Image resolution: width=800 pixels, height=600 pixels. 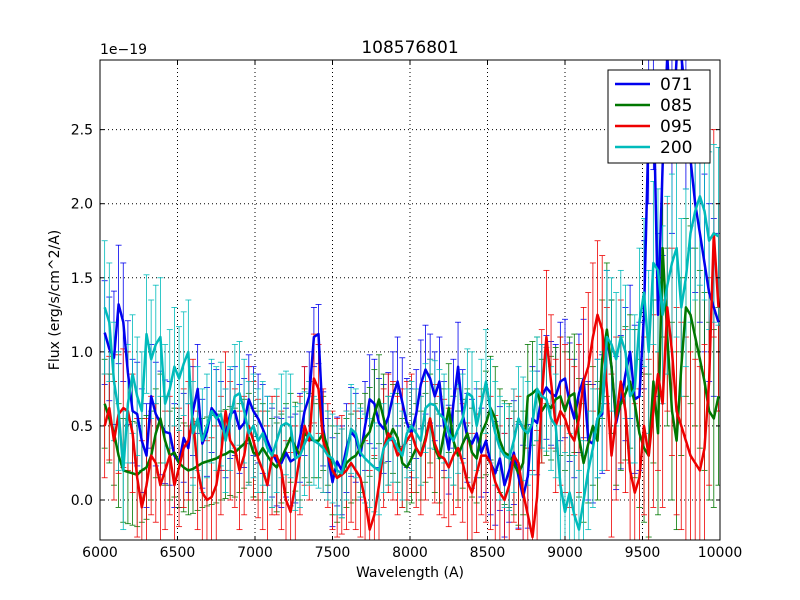 What do you see at coordinates (123, 50) in the screenshot?
I see `y-offset-label: 1e−19` at bounding box center [123, 50].